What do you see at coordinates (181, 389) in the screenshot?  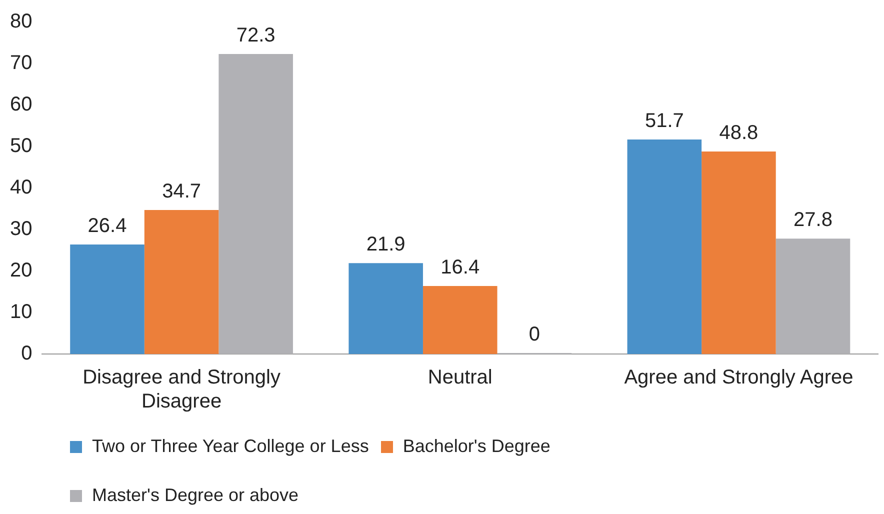 I see `x-tick-label: Disagree and Strongly Disagree` at bounding box center [181, 389].